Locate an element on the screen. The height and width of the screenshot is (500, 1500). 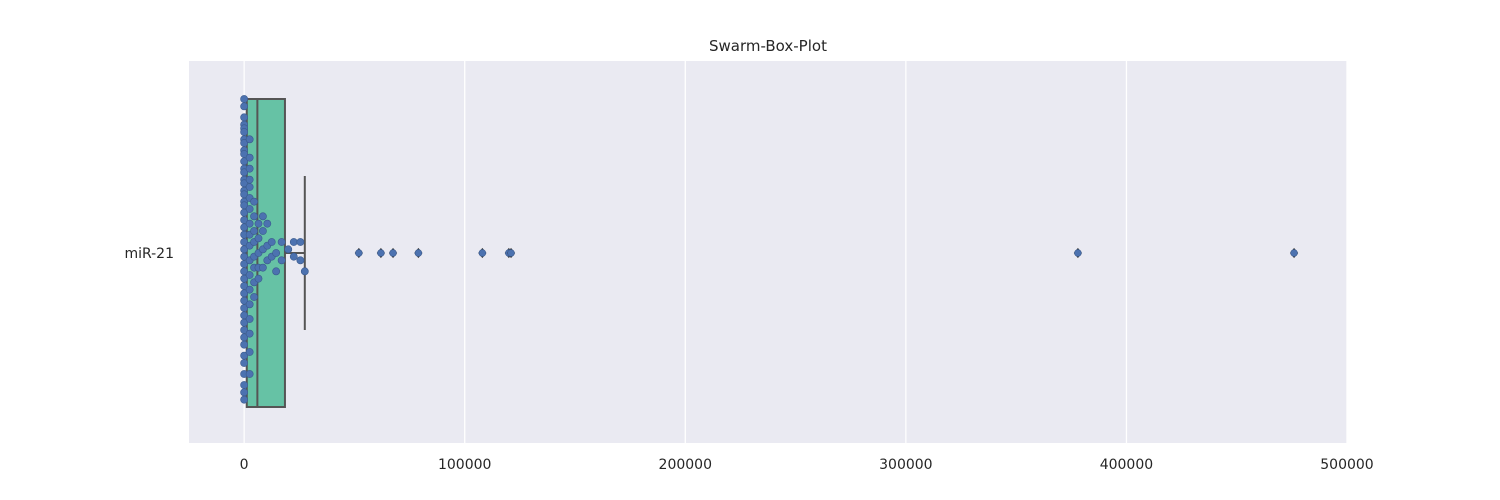
y-axis-categories: miR-21 is located at coordinates (149, 254).